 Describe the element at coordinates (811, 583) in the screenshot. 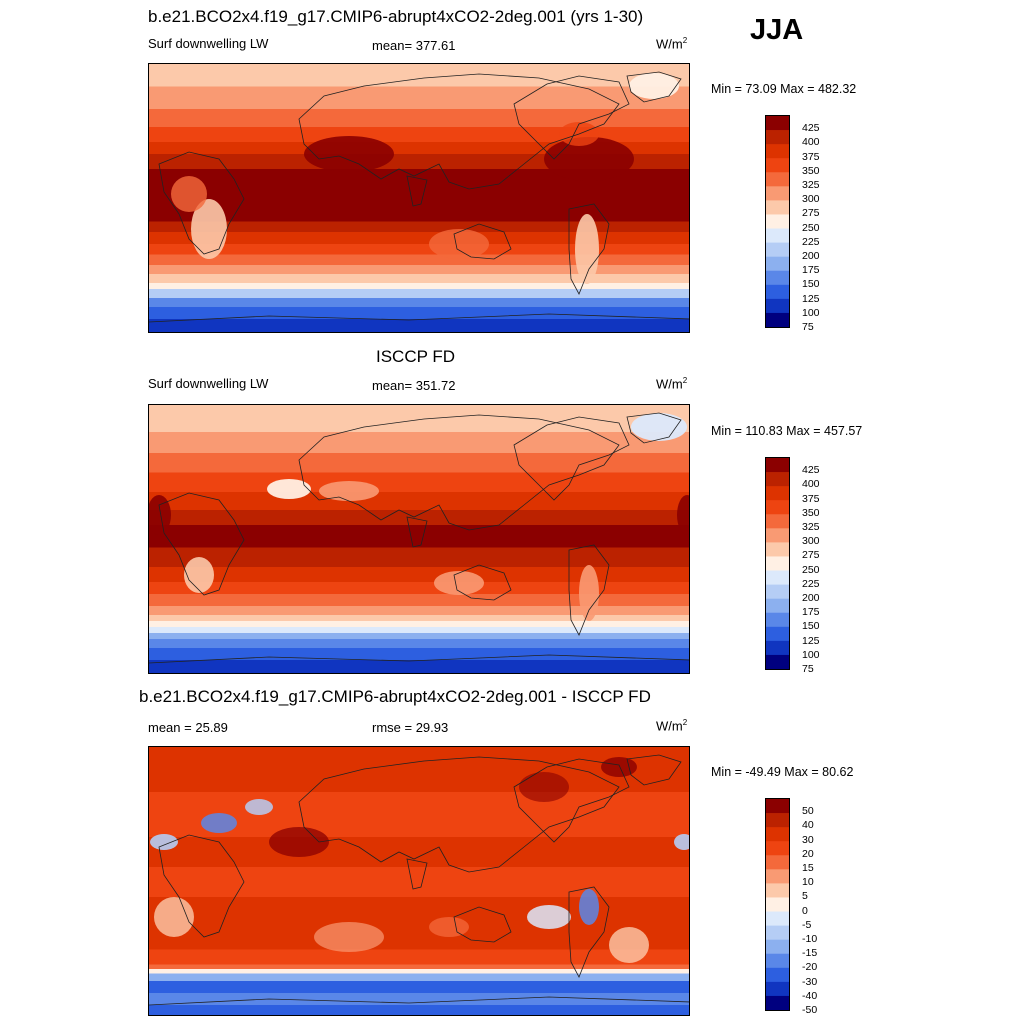

I see `colorbar-tick-label: 225` at that location.